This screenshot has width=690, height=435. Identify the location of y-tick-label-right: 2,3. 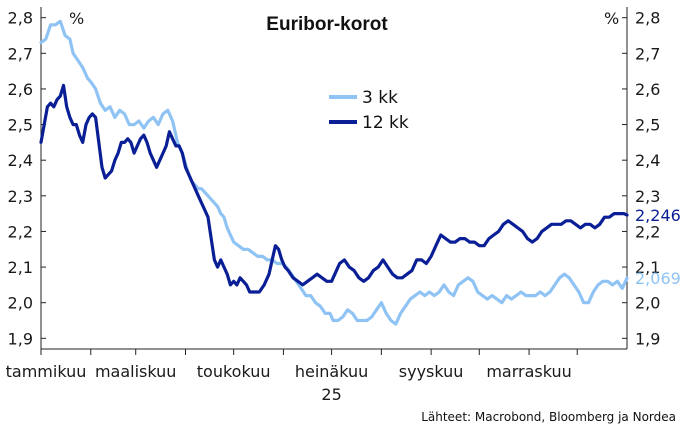
(647, 196).